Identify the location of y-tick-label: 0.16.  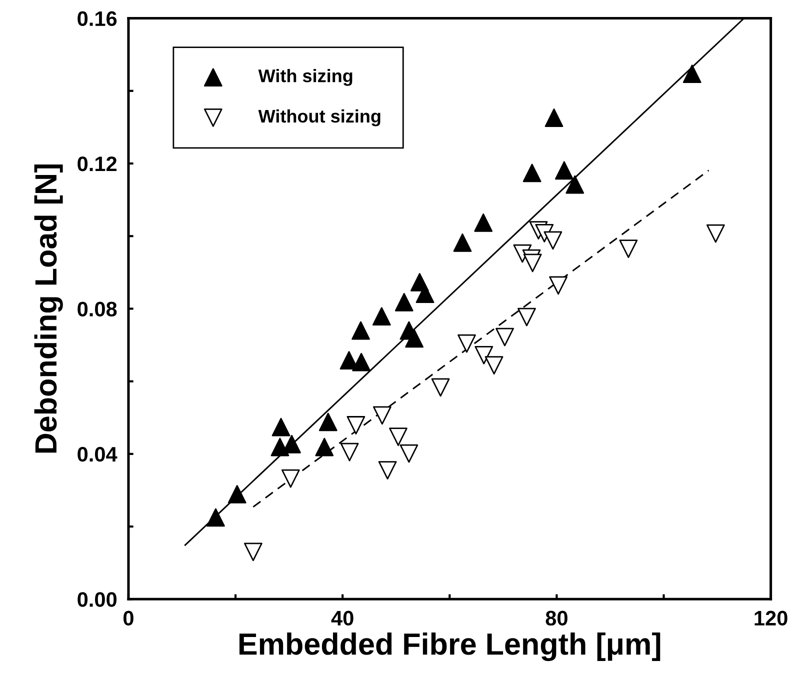
(97, 18).